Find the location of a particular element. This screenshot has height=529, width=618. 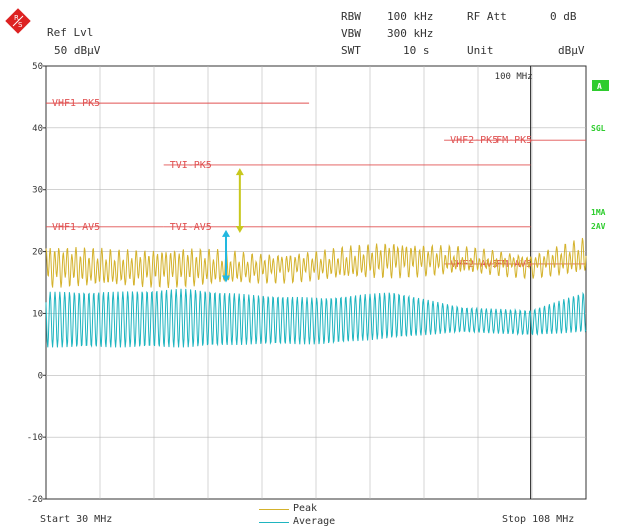

limit-label: VHF1-AV5 is located at coordinates (76, 227).